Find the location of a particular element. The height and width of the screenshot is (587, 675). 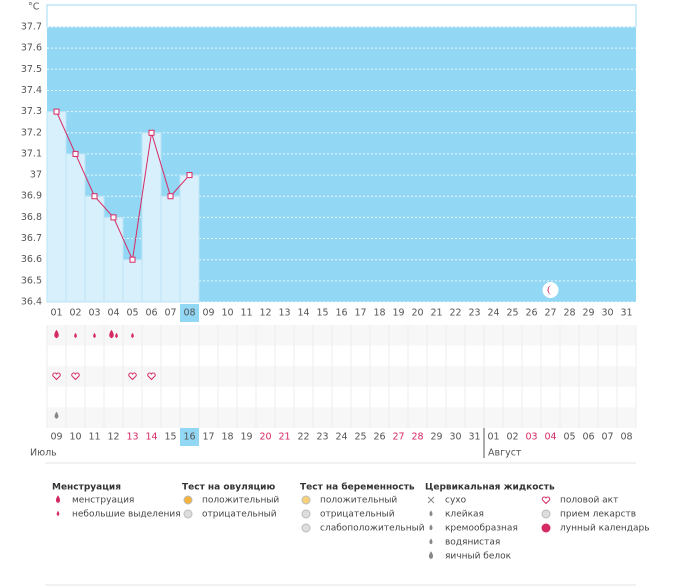

legend-item: прием лекарств is located at coordinates (598, 515).